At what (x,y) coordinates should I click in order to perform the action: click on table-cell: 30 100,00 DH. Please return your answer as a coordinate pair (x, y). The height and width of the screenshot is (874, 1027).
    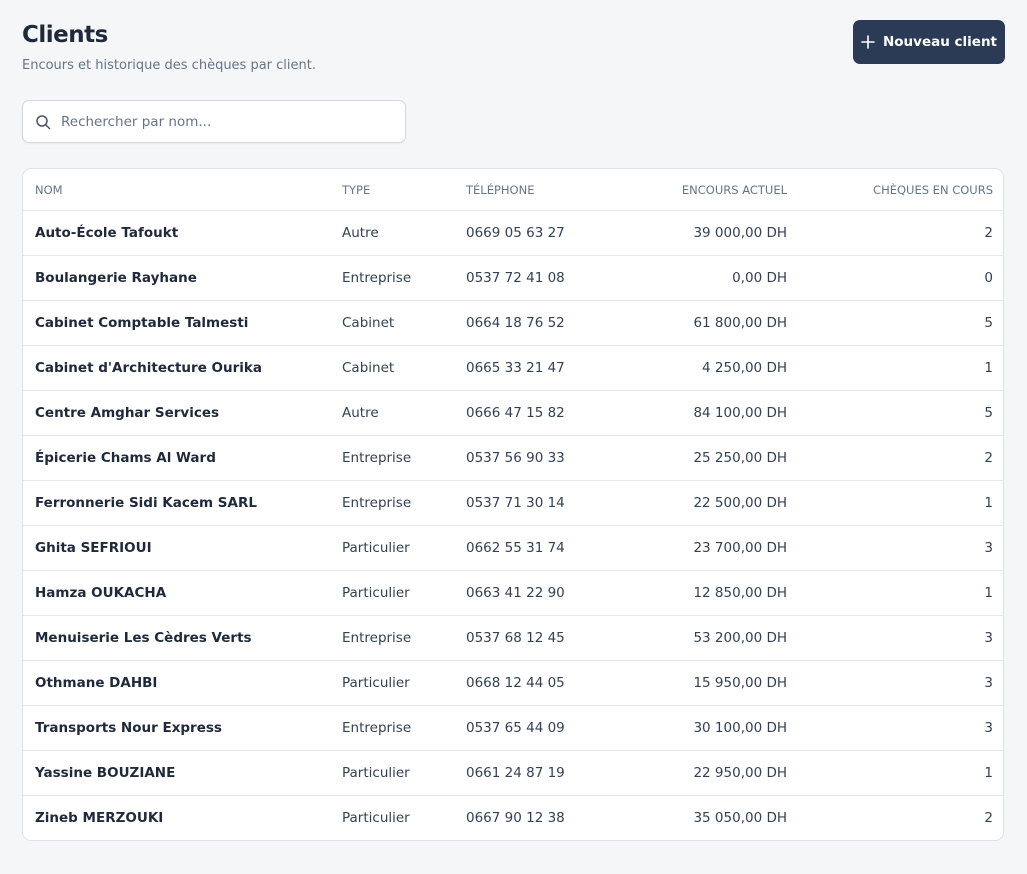
    Looking at the image, I should click on (700, 728).